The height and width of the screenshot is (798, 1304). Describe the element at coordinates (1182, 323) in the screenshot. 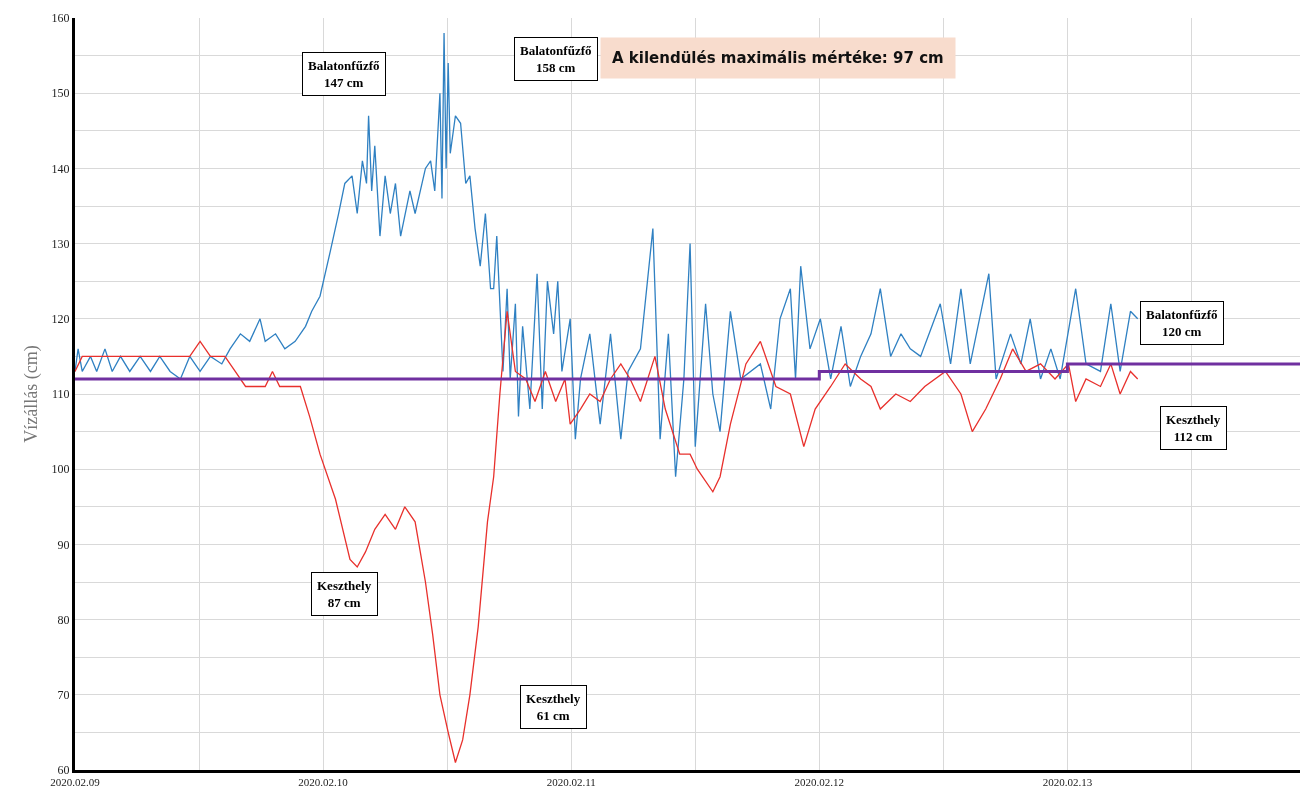

I see `annotation: Balatonfűzfő 120 cm` at that location.